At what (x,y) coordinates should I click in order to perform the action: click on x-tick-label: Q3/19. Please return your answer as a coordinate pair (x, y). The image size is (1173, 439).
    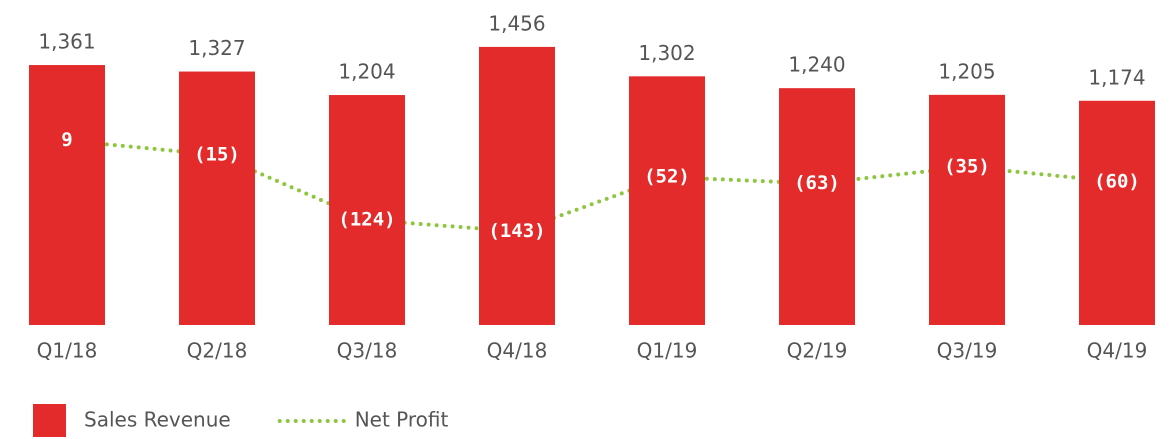
    Looking at the image, I should click on (967, 351).